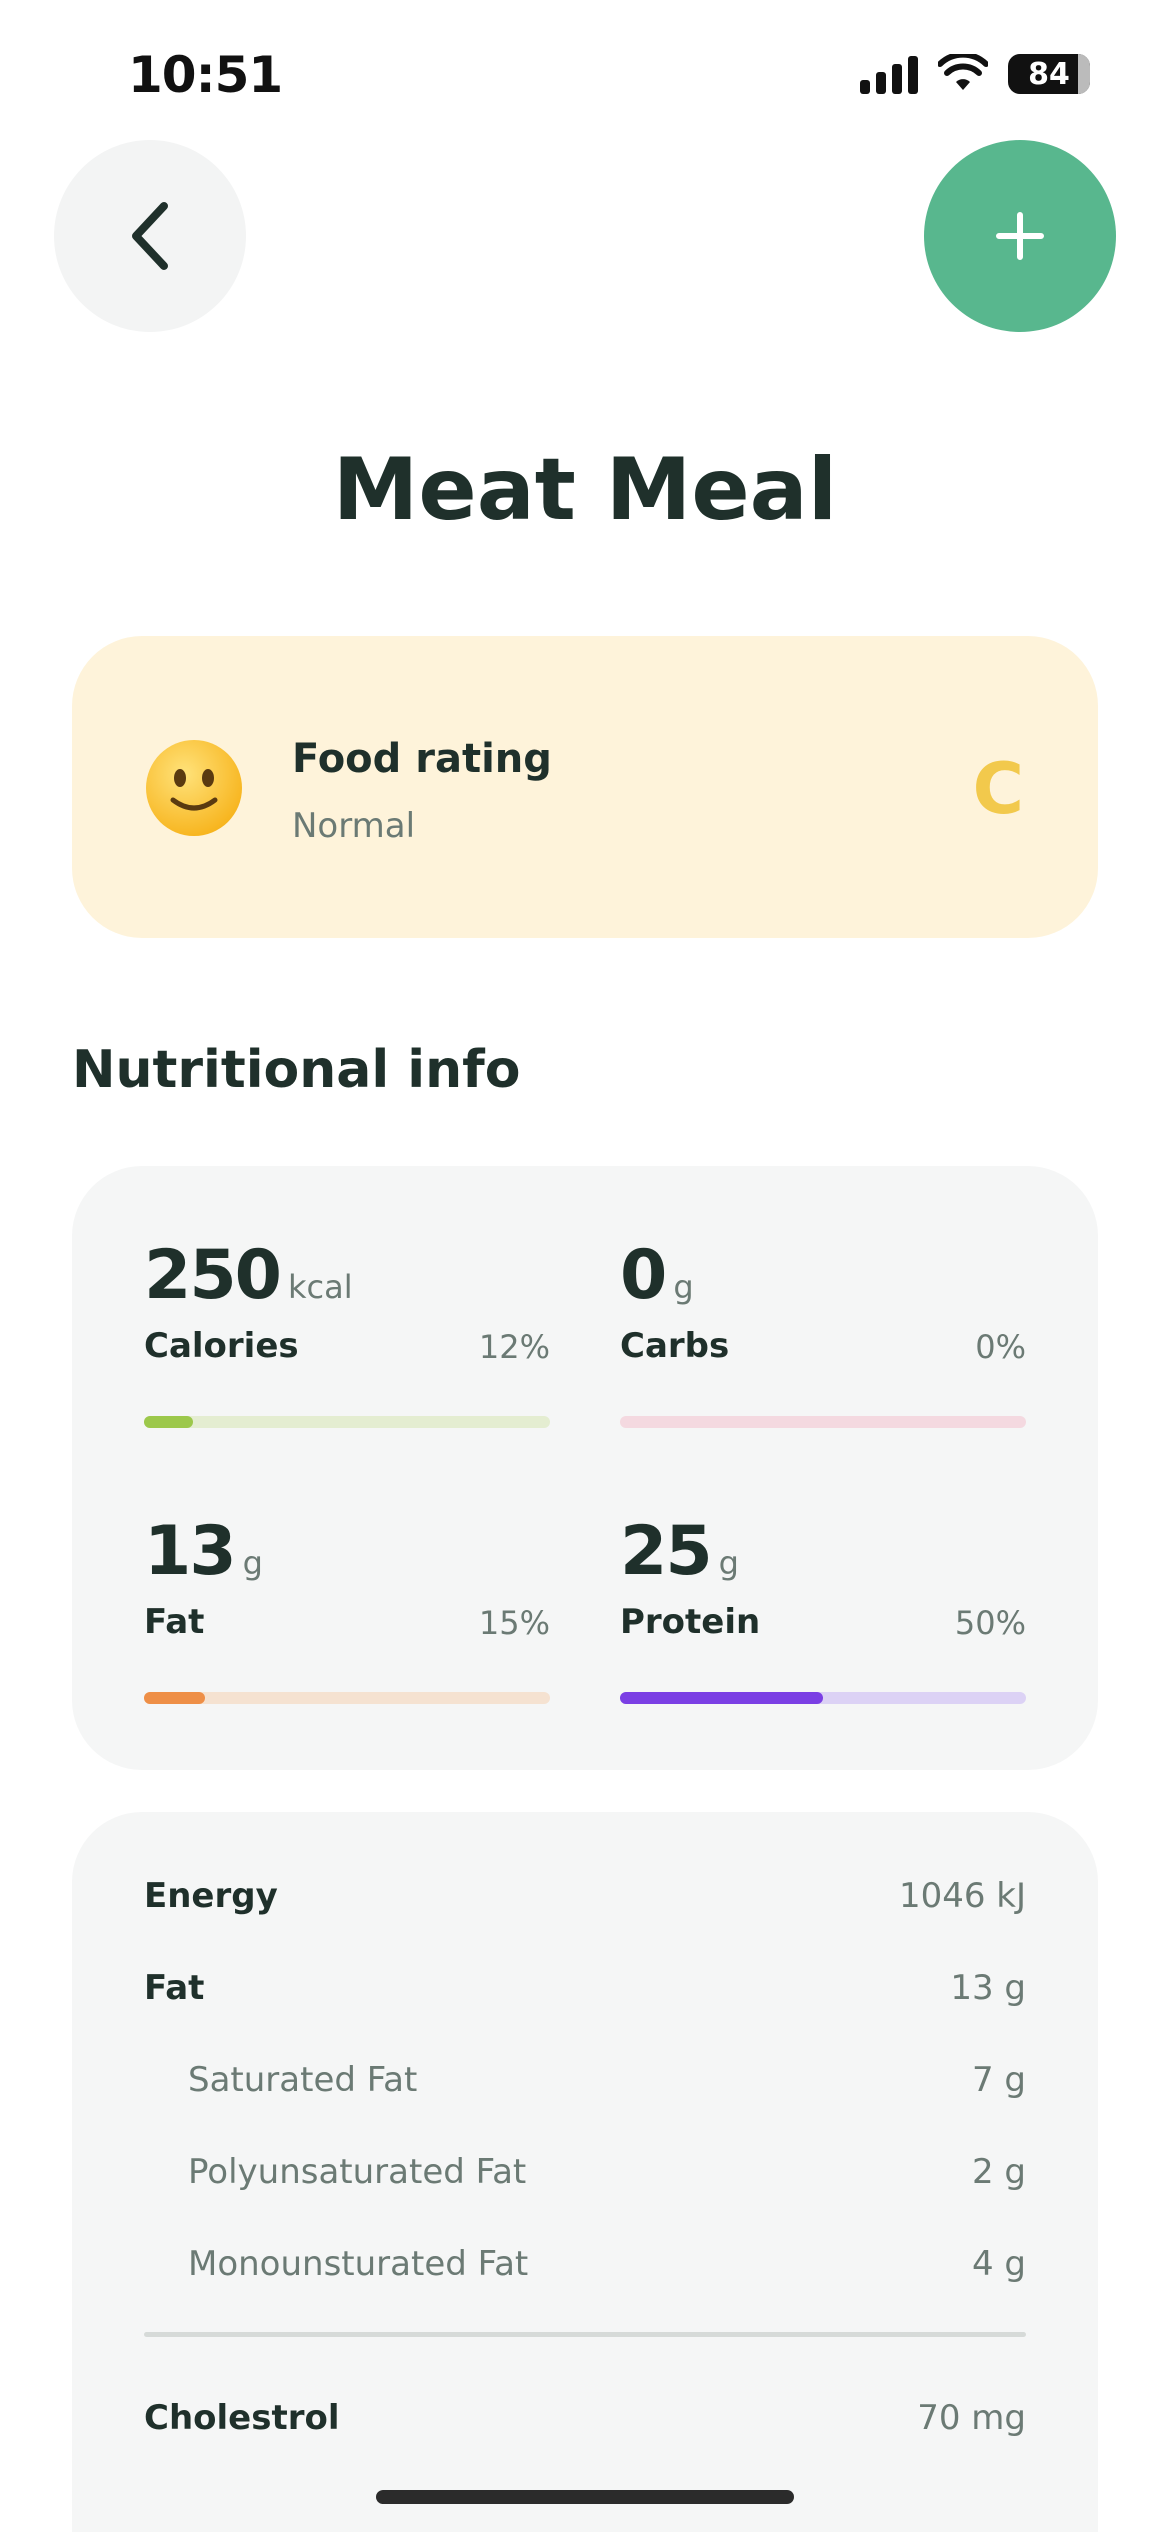 The width and height of the screenshot is (1170, 2532). I want to click on chevron-left-icon, so click(150, 236).